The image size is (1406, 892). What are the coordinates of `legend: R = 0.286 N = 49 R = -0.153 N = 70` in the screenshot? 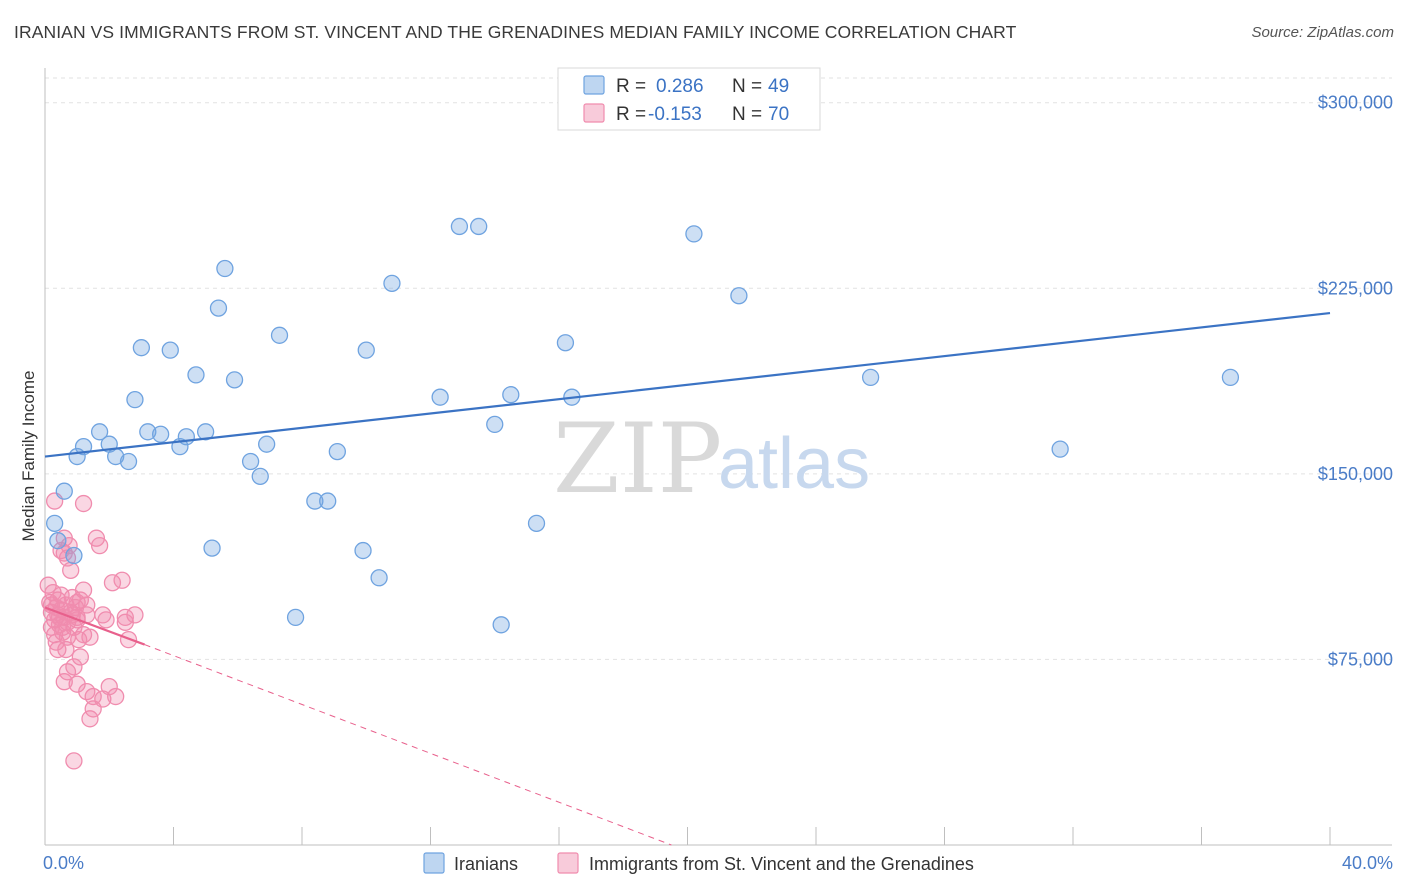 It's located at (689, 99).